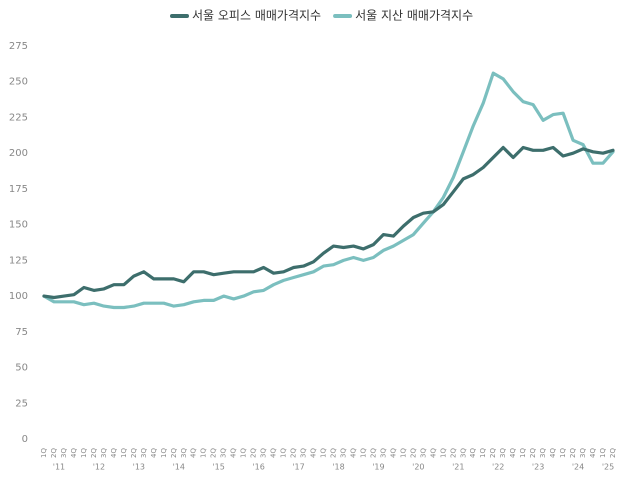 Image resolution: width=633 pixels, height=483 pixels. I want to click on year-label: '20, so click(418, 467).